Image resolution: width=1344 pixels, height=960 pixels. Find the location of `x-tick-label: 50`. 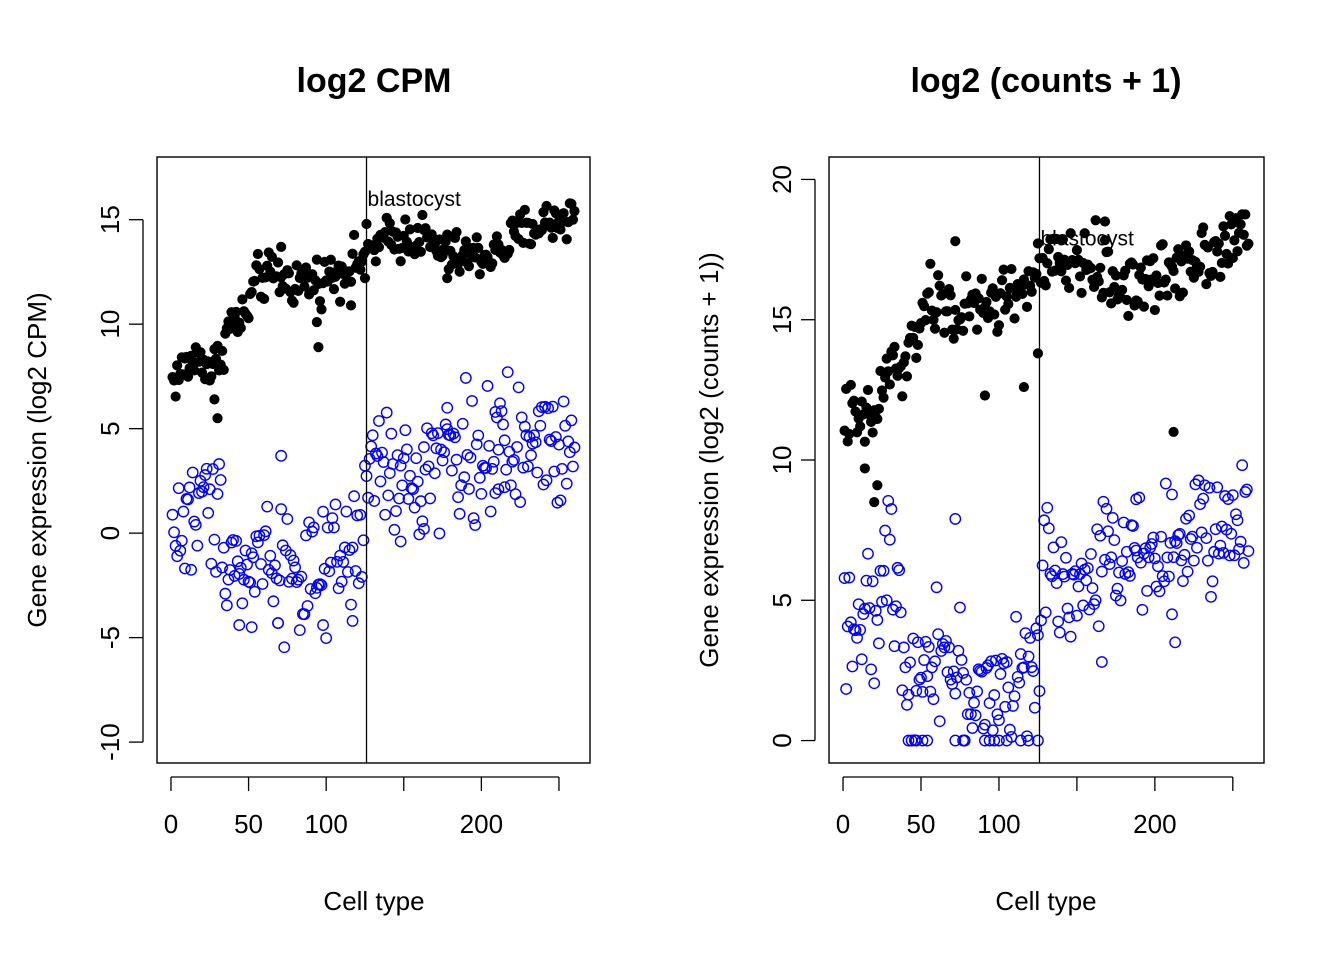

x-tick-label: 50 is located at coordinates (248, 824).